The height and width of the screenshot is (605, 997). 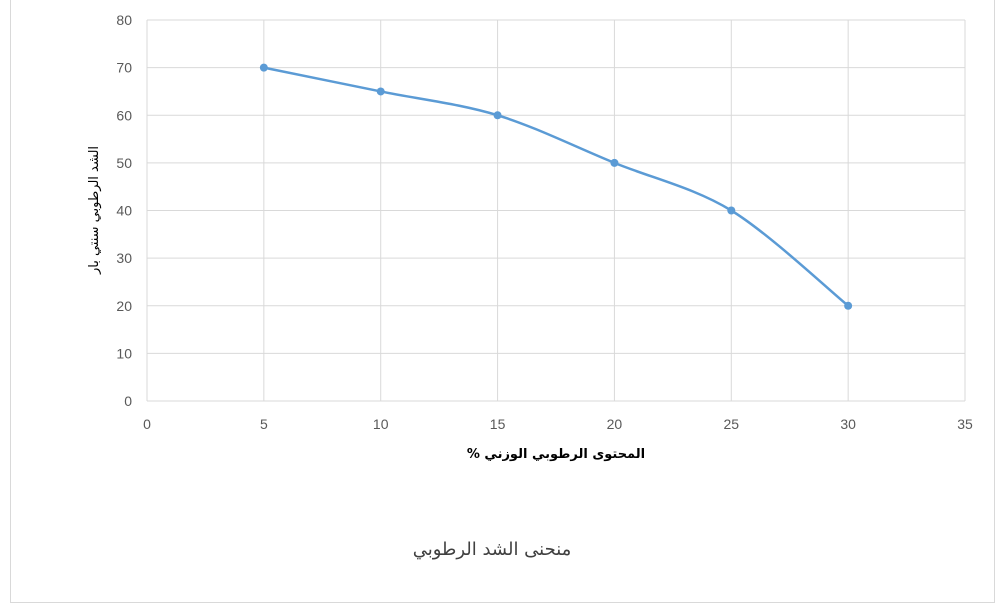 What do you see at coordinates (615, 424) in the screenshot?
I see `x-tick-label: 20` at bounding box center [615, 424].